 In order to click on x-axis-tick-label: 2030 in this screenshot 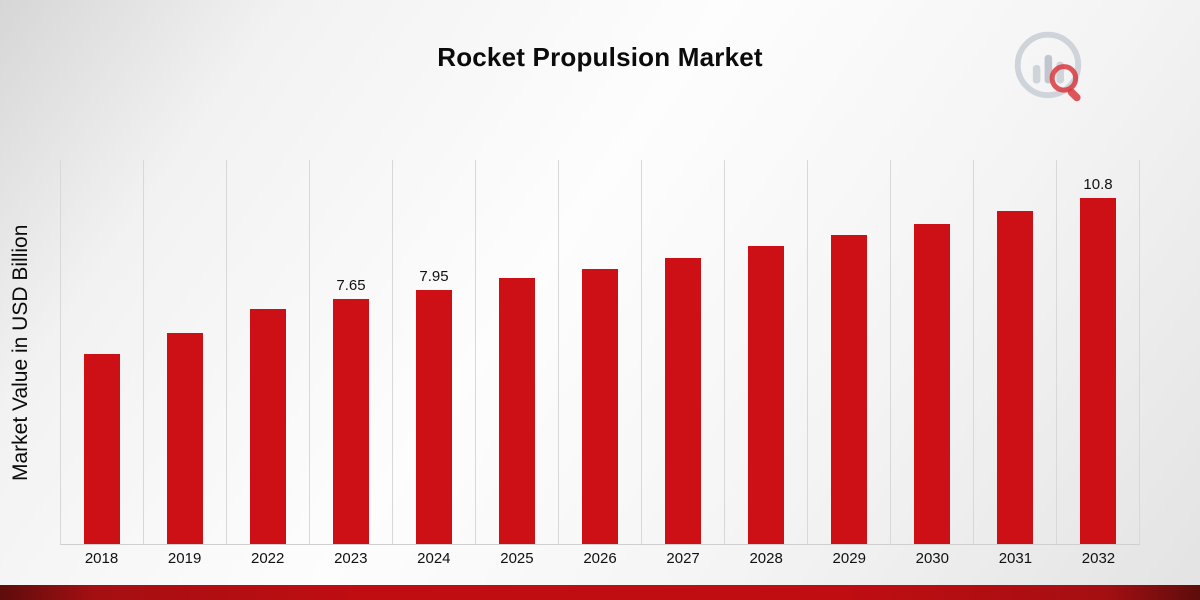, I will do `click(932, 558)`.